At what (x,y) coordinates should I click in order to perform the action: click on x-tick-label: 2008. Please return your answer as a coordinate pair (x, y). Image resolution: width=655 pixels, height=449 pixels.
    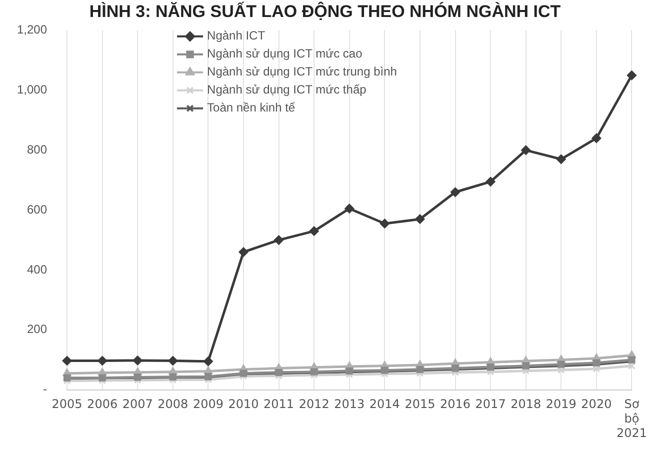
    Looking at the image, I should click on (173, 404).